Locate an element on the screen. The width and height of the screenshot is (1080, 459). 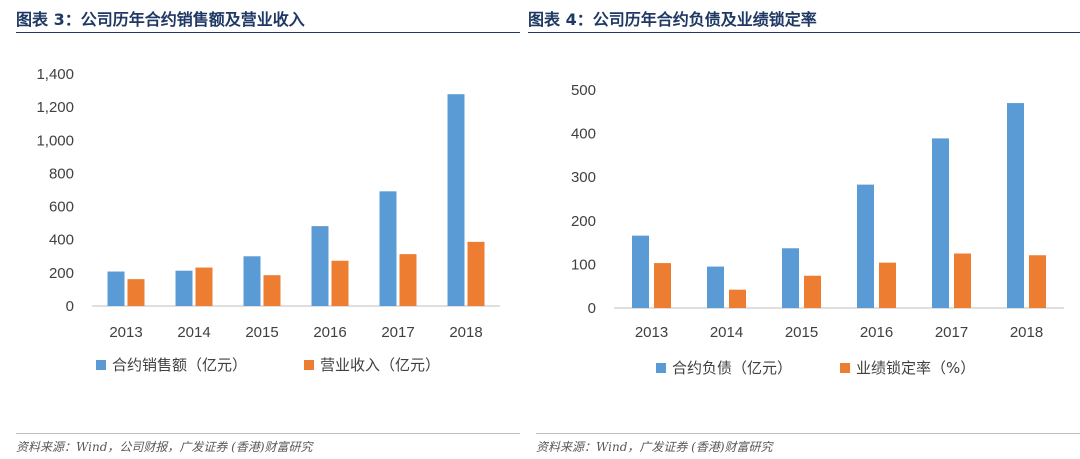
figure-3-source-note: 资料来源：Wind，公司财报，广发证券 (香港)财富研究 is located at coordinates (164, 447).